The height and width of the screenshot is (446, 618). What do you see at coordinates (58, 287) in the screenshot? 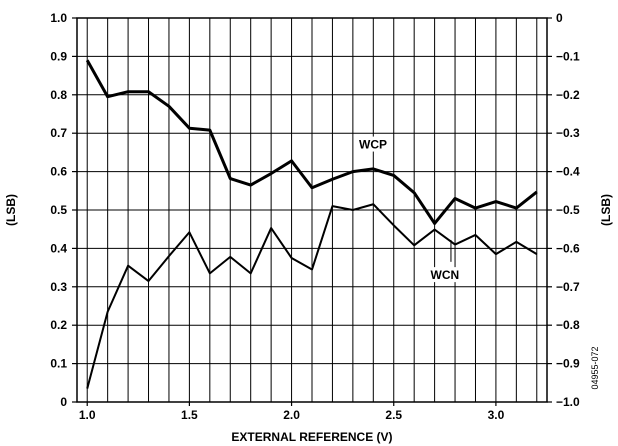
I see `y-left-tick-label: 0.3` at bounding box center [58, 287].